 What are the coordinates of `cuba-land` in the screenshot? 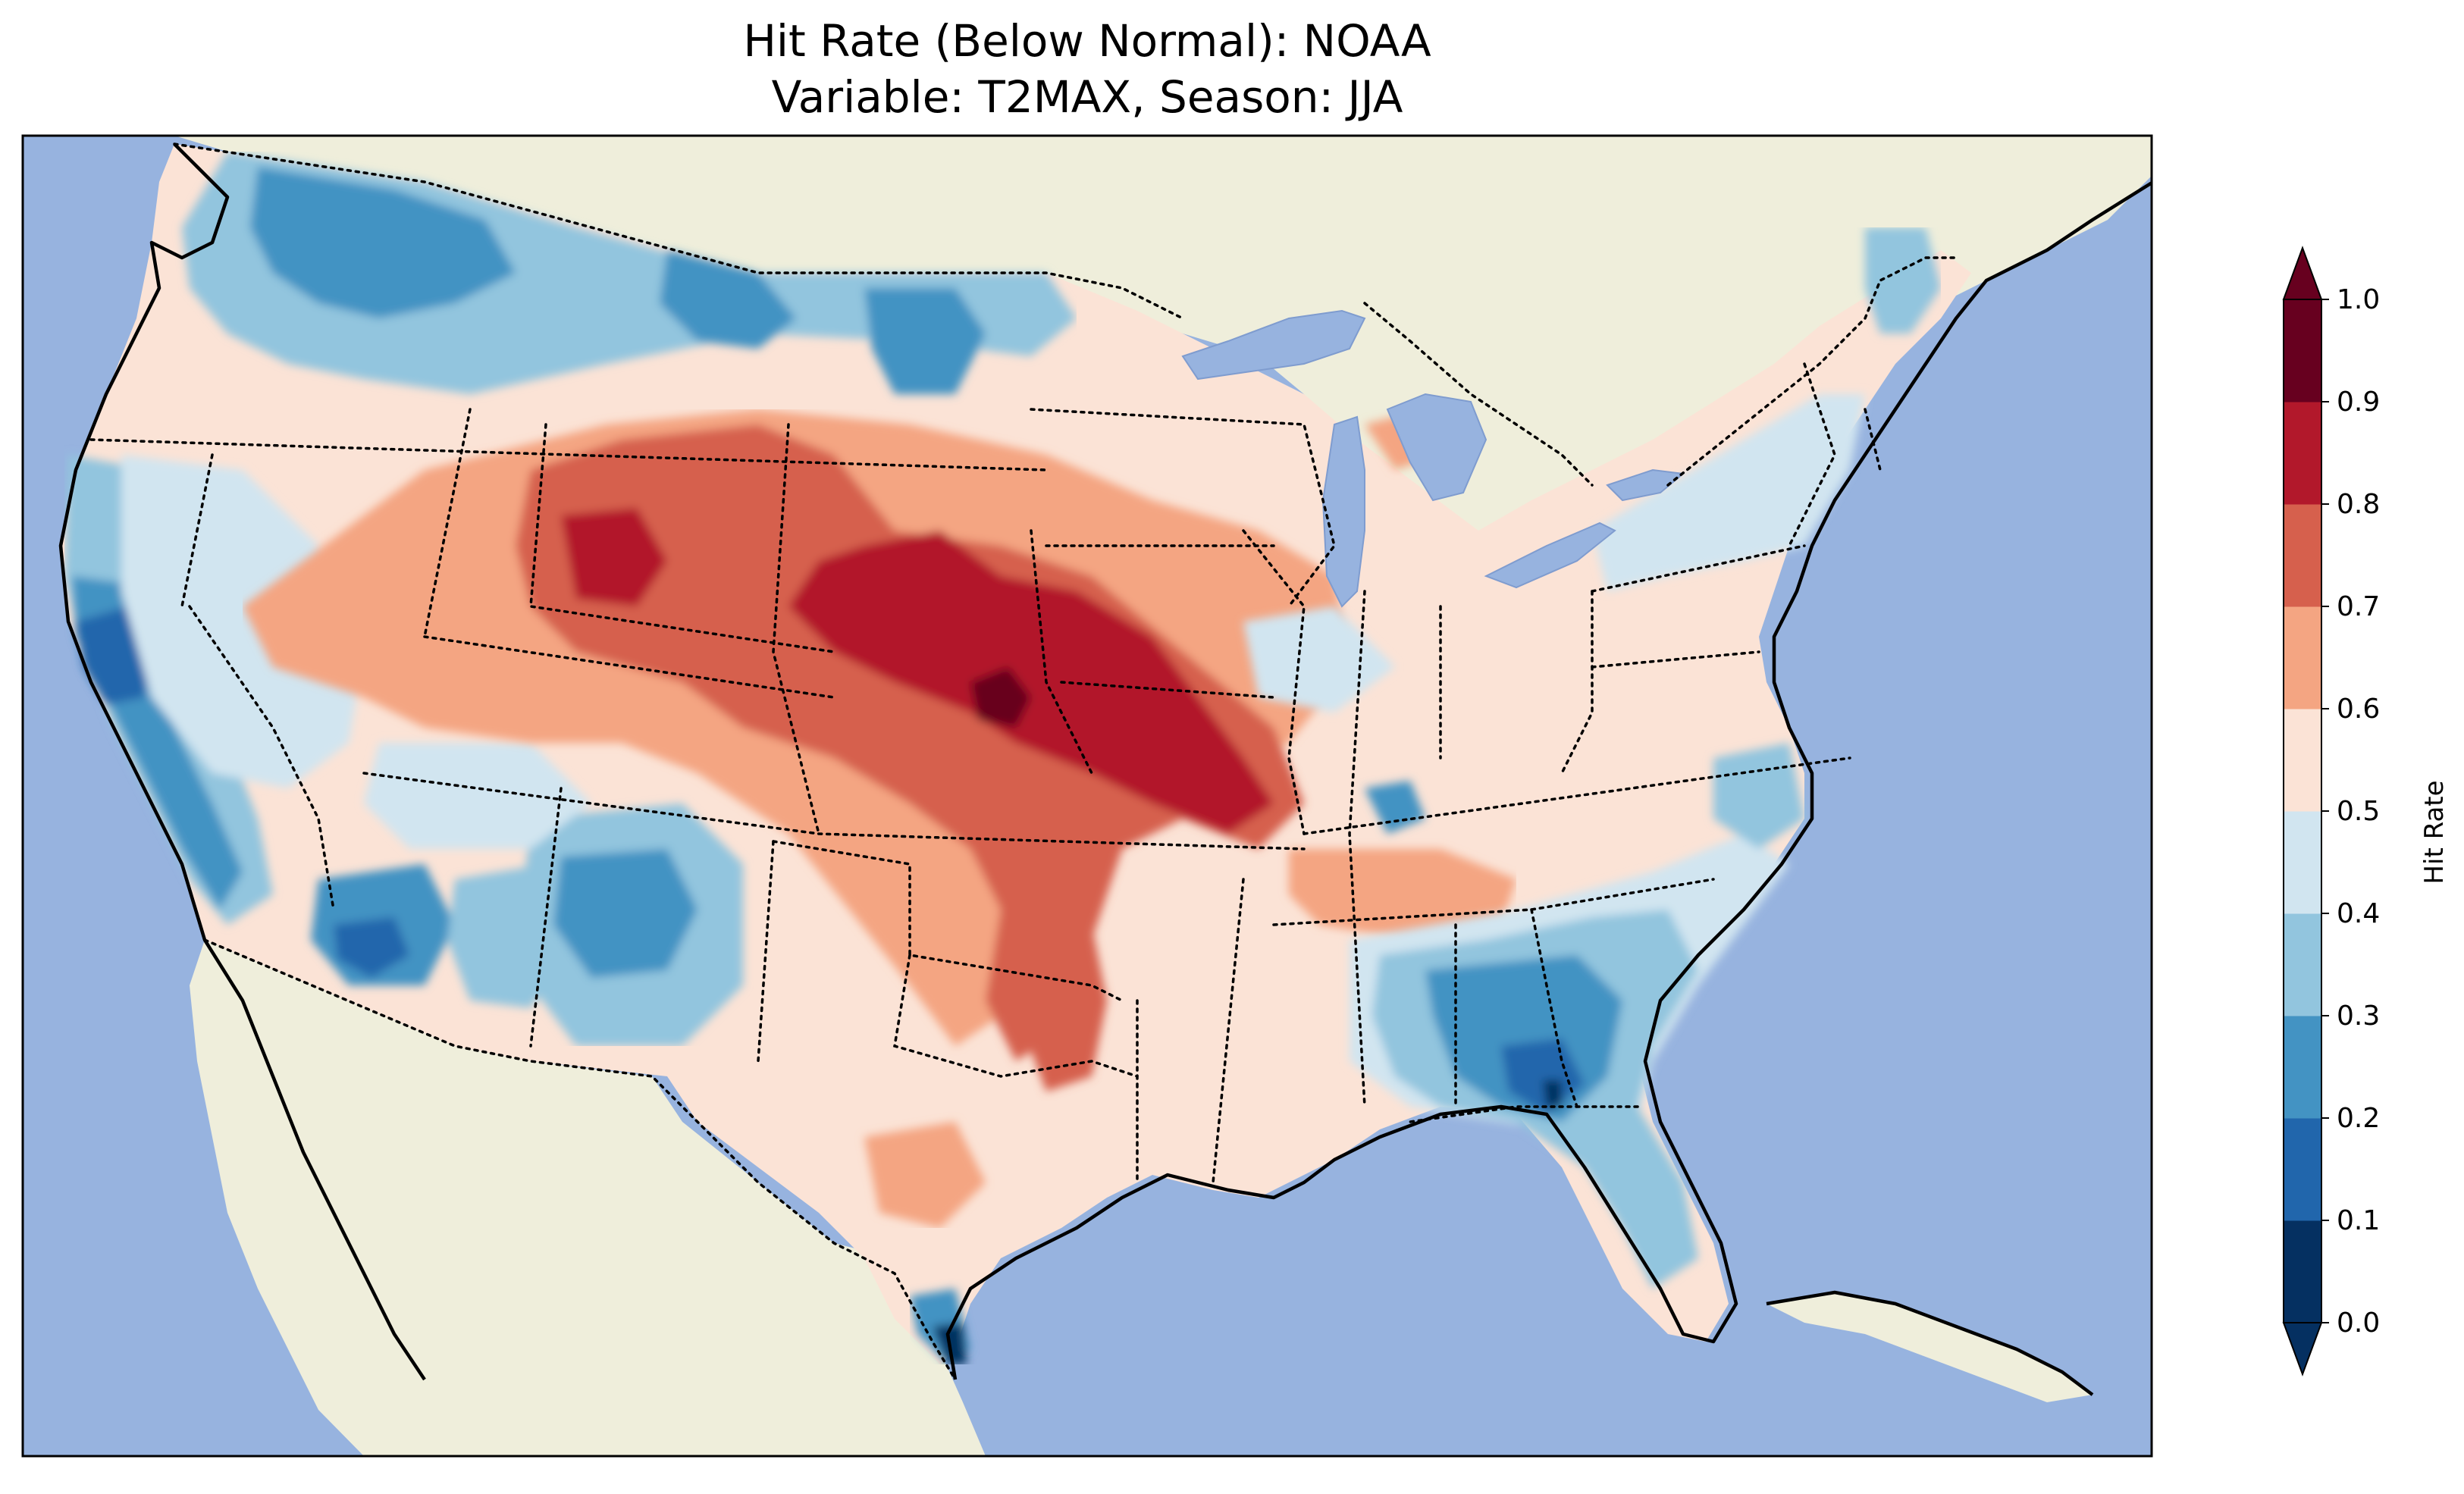 It's located at (1930, 1347).